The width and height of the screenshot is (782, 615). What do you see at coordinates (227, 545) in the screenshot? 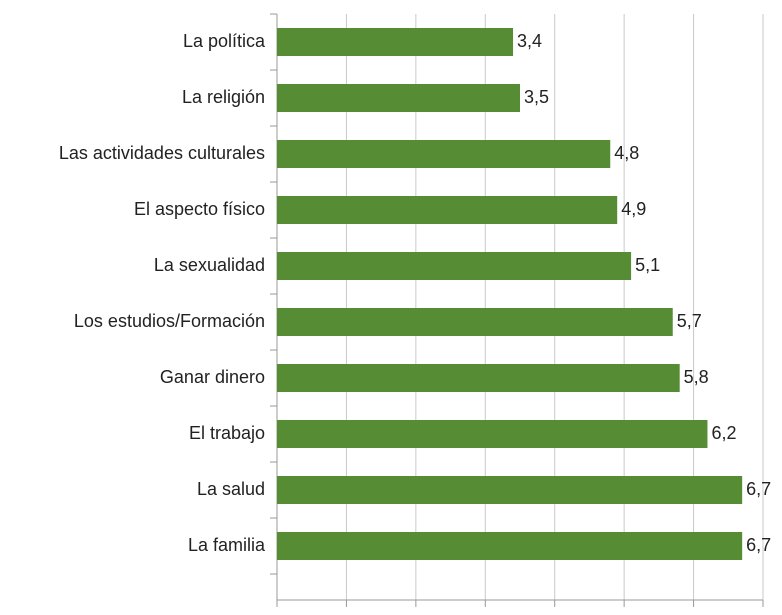
I see `y-tick-label: La familia` at bounding box center [227, 545].